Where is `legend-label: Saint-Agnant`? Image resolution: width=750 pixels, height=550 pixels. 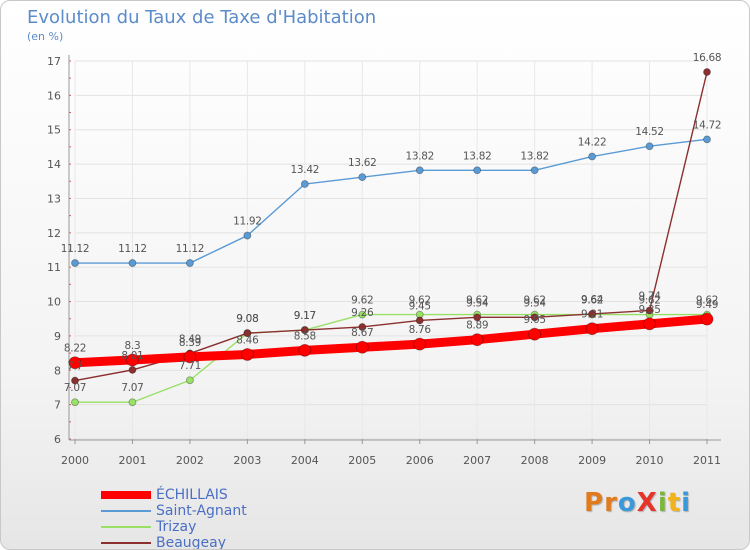
legend-label: Saint-Agnant is located at coordinates (201, 511).